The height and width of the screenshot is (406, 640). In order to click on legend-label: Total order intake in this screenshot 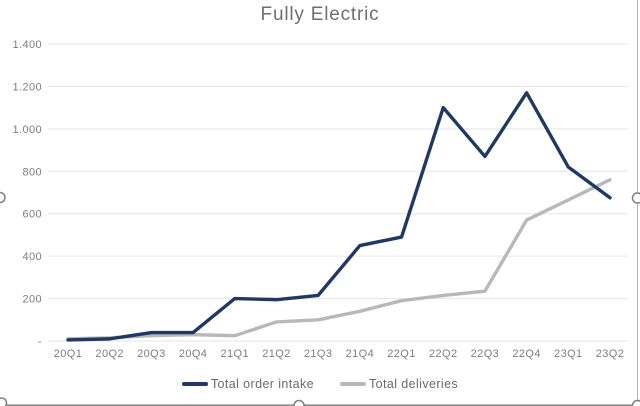, I will do `click(262, 384)`.